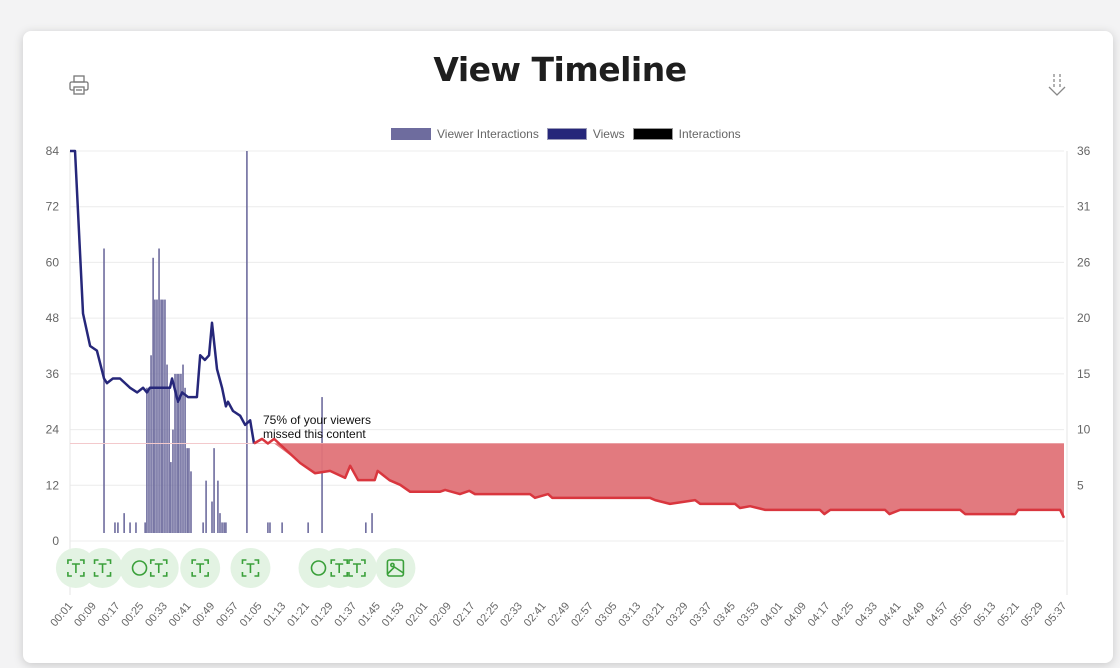 The width and height of the screenshot is (1120, 668). Describe the element at coordinates (345, 614) in the screenshot. I see `x-axis-tick-label: 01:37` at that location.